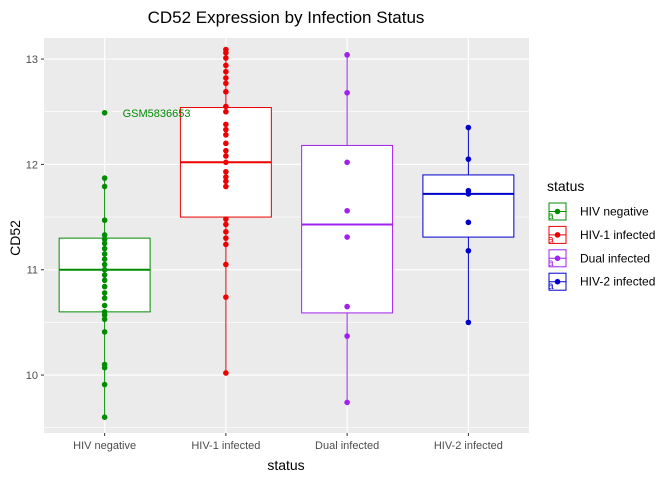  Describe the element at coordinates (32, 271) in the screenshot. I see `y-tick-label: 11` at that location.